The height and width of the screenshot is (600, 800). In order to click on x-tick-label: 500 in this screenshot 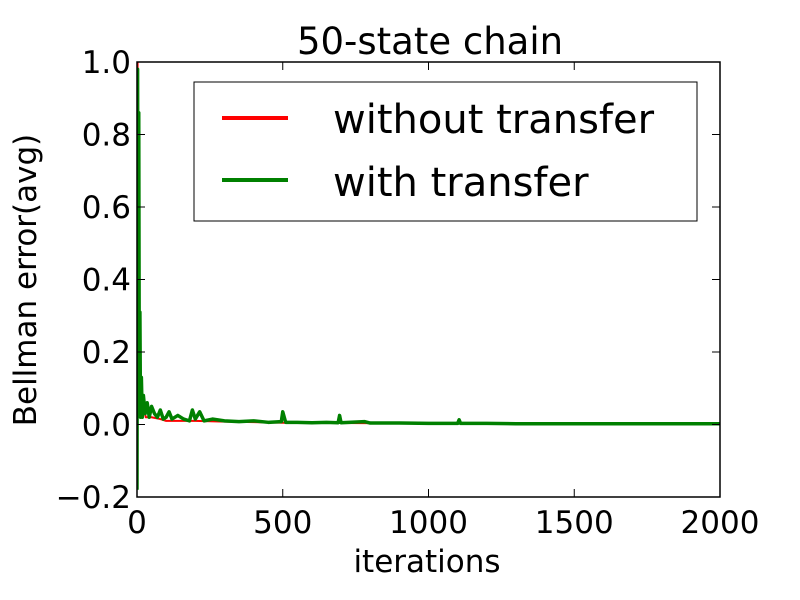, I will do `click(282, 523)`.